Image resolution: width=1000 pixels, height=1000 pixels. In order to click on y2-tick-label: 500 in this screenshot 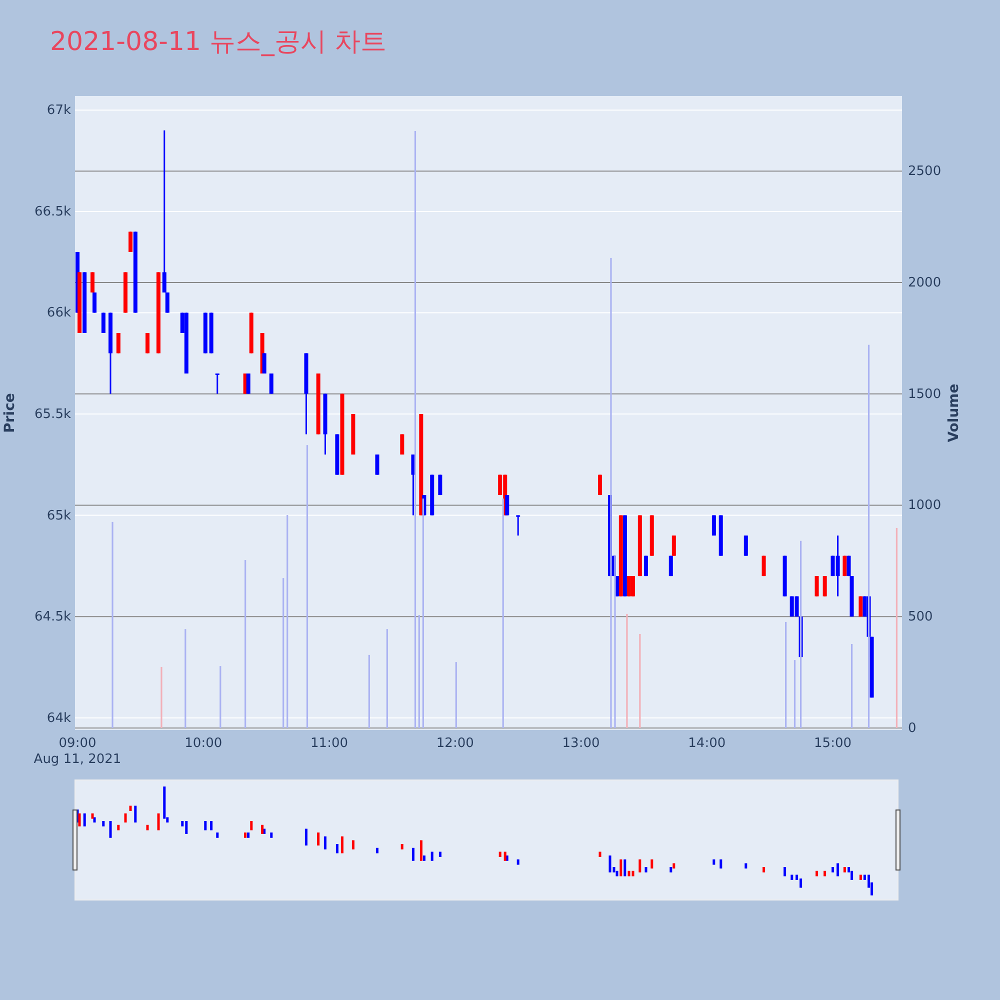, I will do `click(920, 617)`.